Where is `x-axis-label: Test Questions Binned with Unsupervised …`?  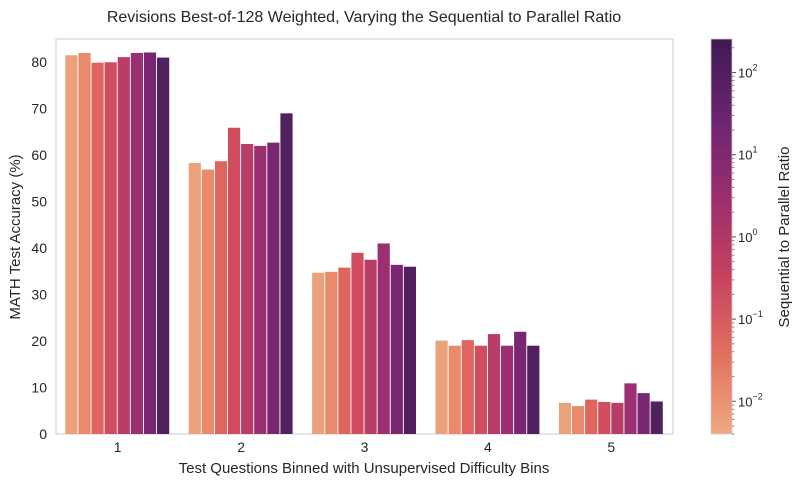 x-axis-label: Test Questions Binned with Unsupervised … is located at coordinates (364, 468).